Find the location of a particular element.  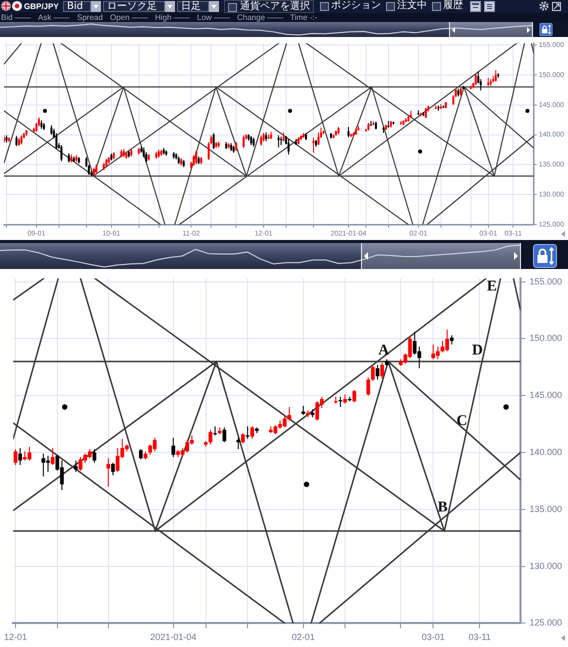

text: Low —— is located at coordinates (213, 17).